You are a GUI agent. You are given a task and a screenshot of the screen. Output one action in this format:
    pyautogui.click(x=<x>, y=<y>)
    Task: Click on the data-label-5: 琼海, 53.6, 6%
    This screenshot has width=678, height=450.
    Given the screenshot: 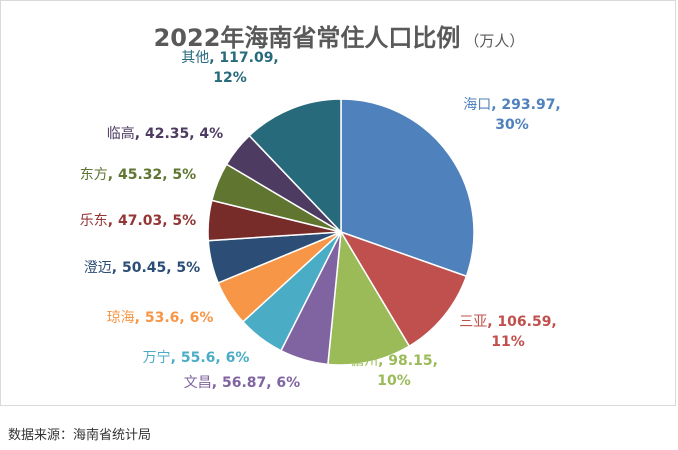 What is the action you would take?
    pyautogui.click(x=160, y=318)
    